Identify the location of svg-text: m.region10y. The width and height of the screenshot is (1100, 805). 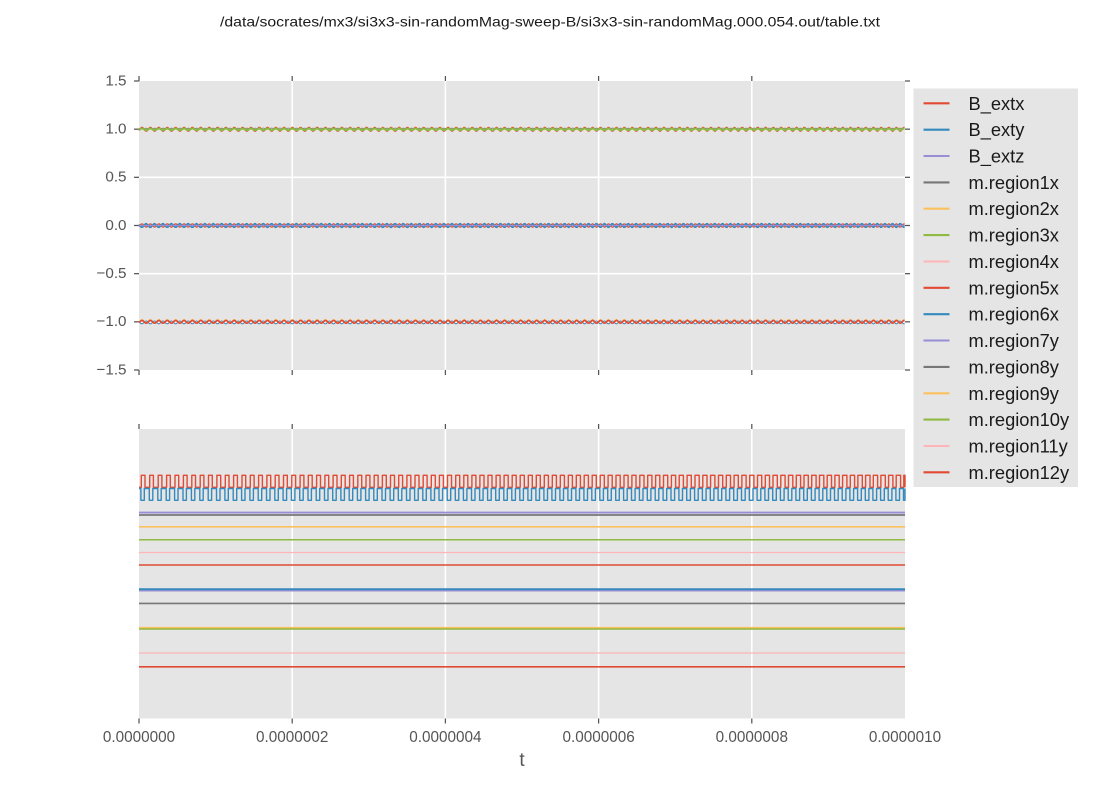
(1019, 419).